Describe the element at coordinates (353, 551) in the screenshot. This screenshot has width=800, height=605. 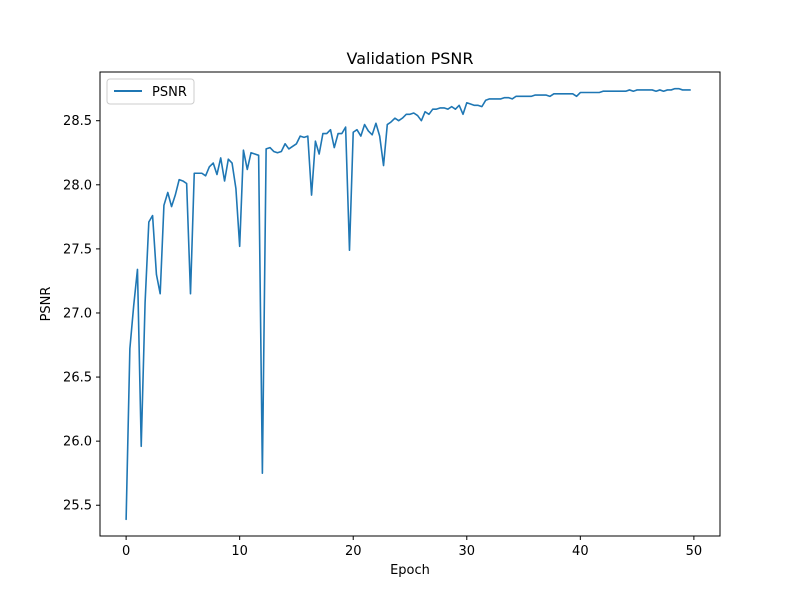
I see `x-tick-label: 20` at that location.